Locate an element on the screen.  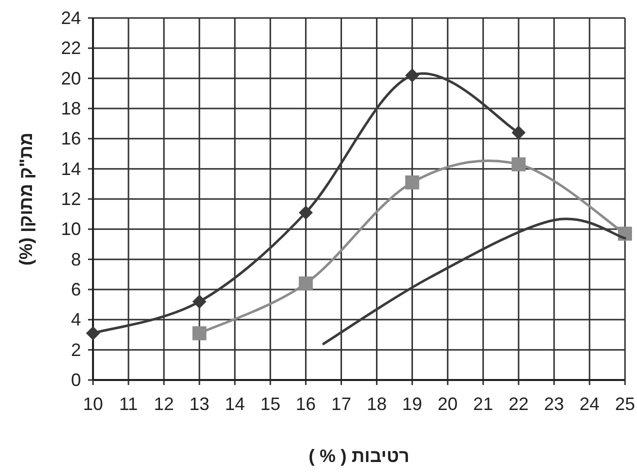
x-tick-label: 20 is located at coordinates (448, 404).